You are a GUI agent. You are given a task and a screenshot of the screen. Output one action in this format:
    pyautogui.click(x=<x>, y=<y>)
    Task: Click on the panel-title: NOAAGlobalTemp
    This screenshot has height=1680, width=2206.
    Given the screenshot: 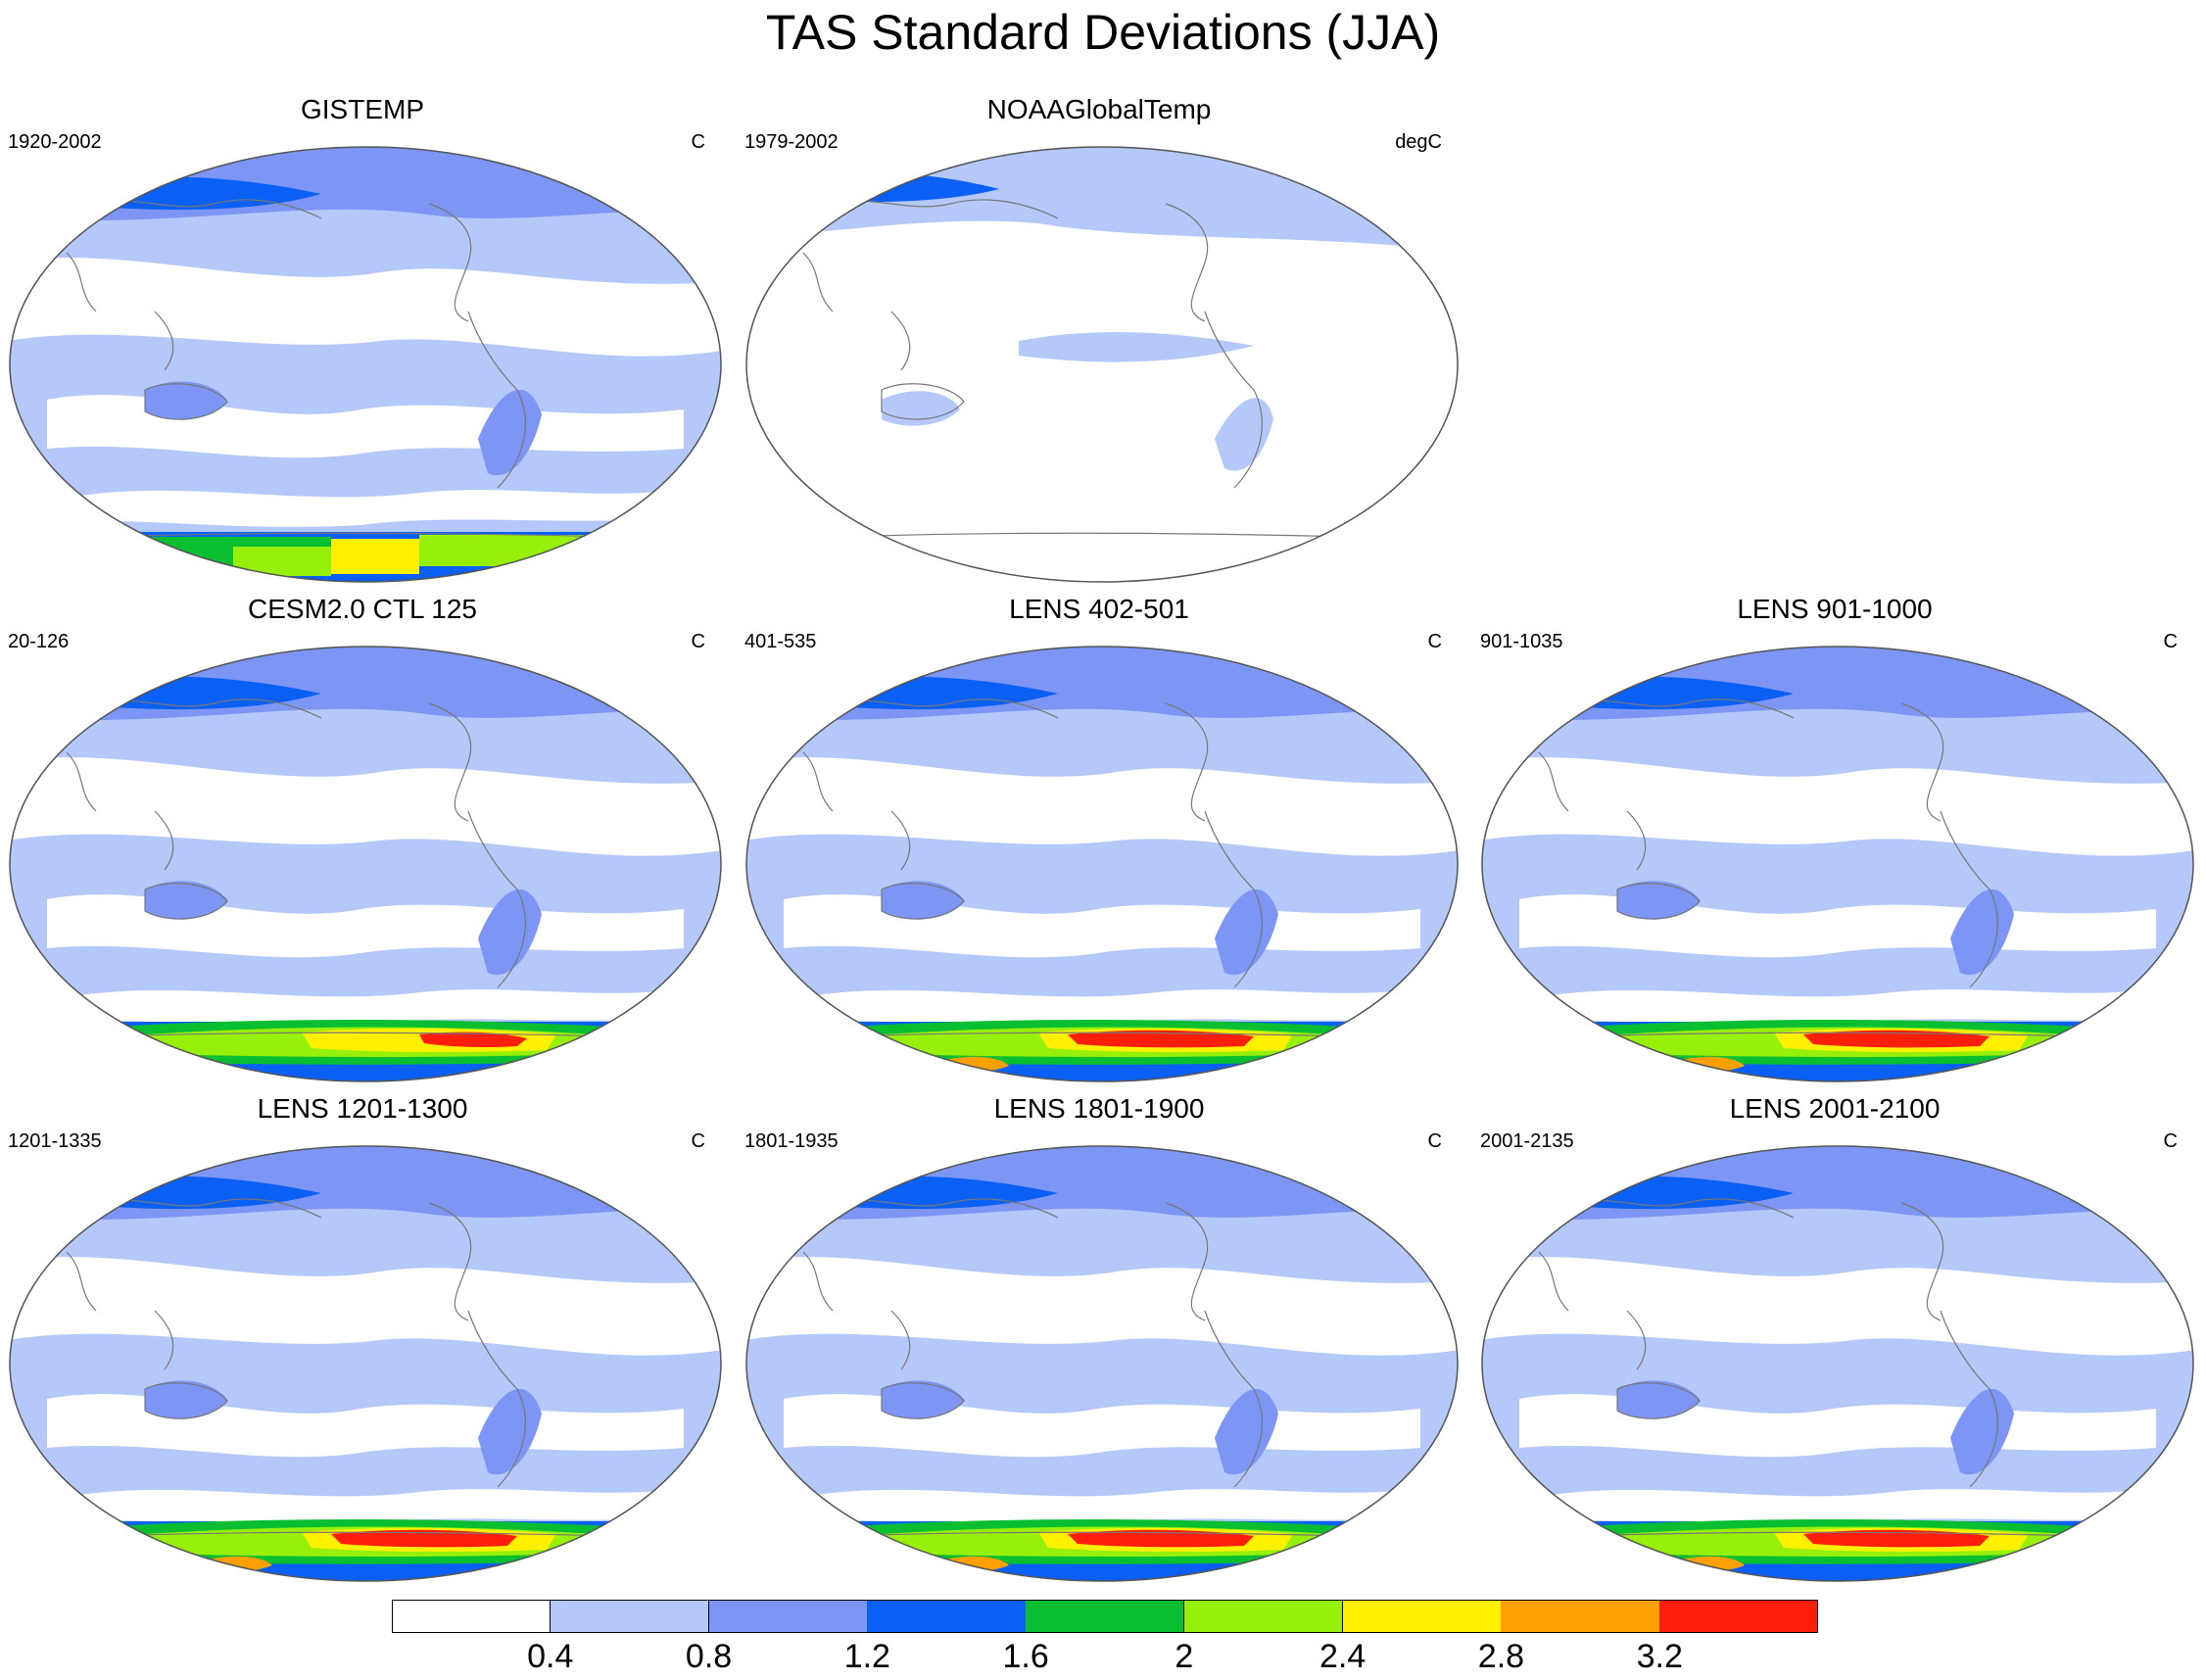 What is the action you would take?
    pyautogui.click(x=1099, y=109)
    